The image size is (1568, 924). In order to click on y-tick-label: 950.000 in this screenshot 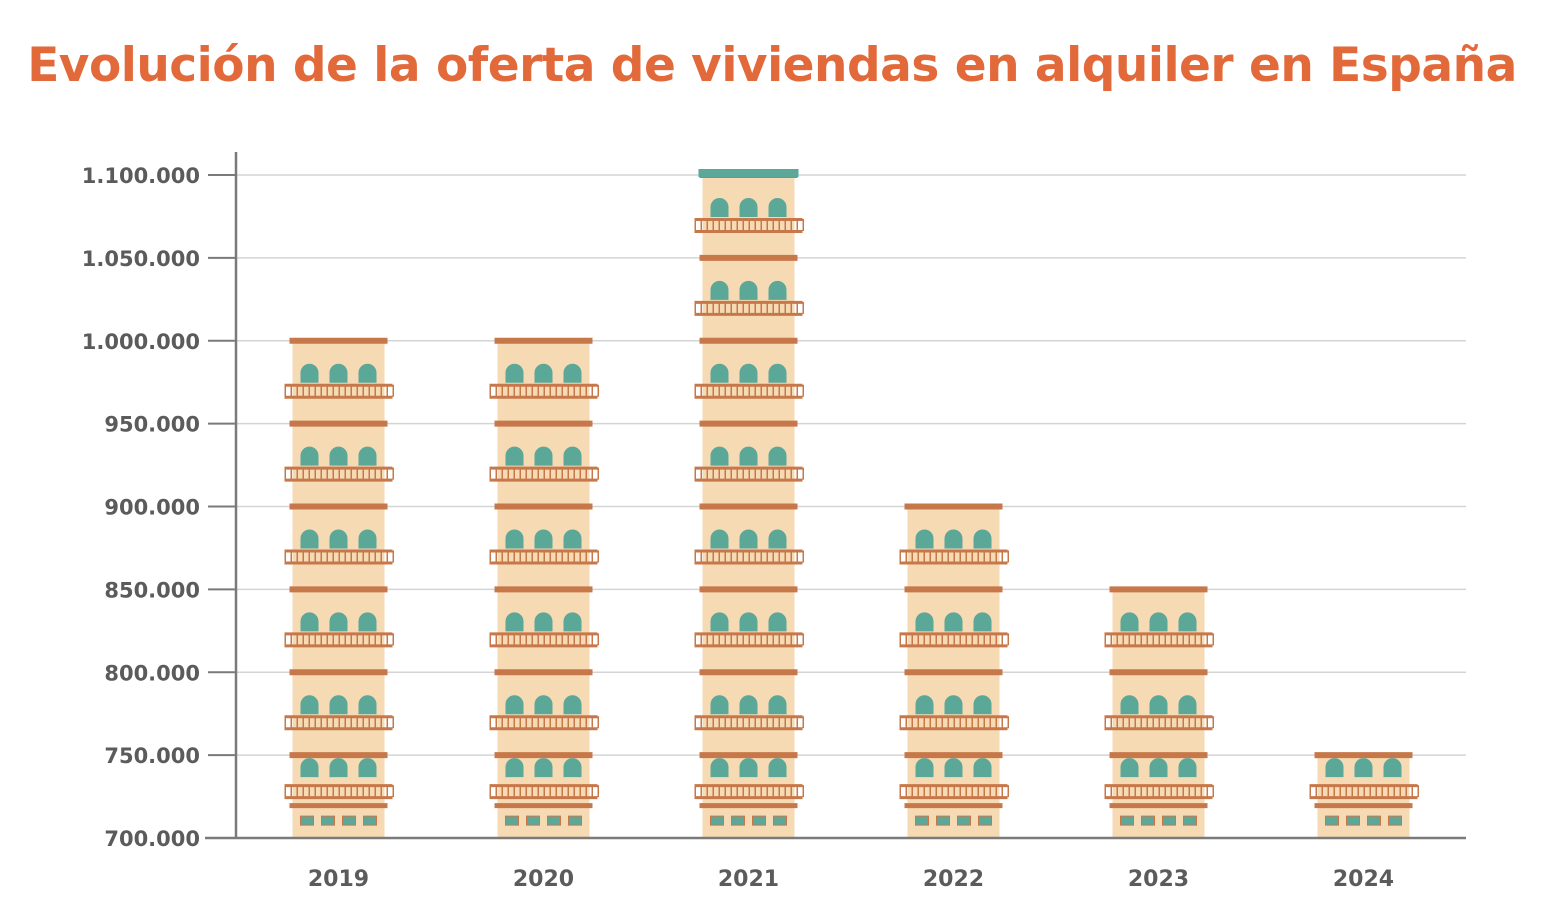, I will do `click(152, 425)`.